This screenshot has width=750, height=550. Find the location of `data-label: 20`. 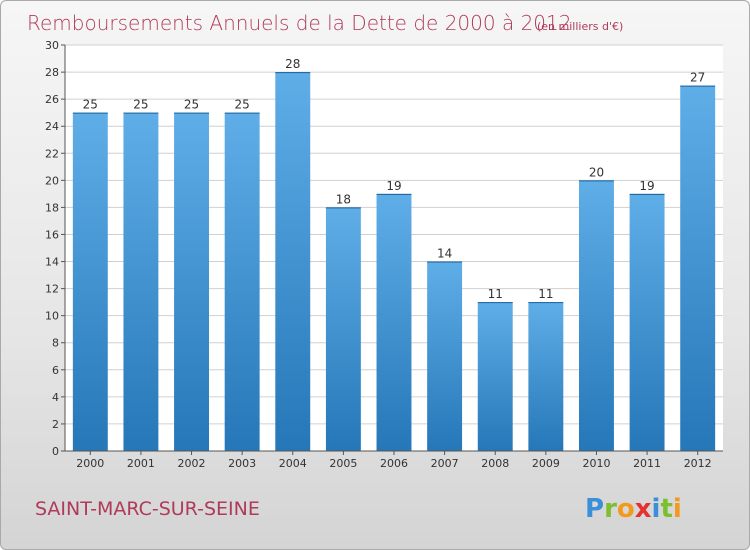

data-label: 20 is located at coordinates (596, 172).